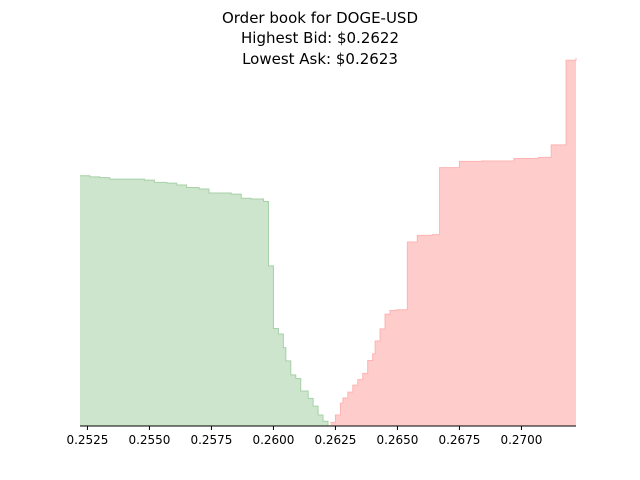  What do you see at coordinates (273, 440) in the screenshot?
I see `x-tick-label: 0.2600` at bounding box center [273, 440].